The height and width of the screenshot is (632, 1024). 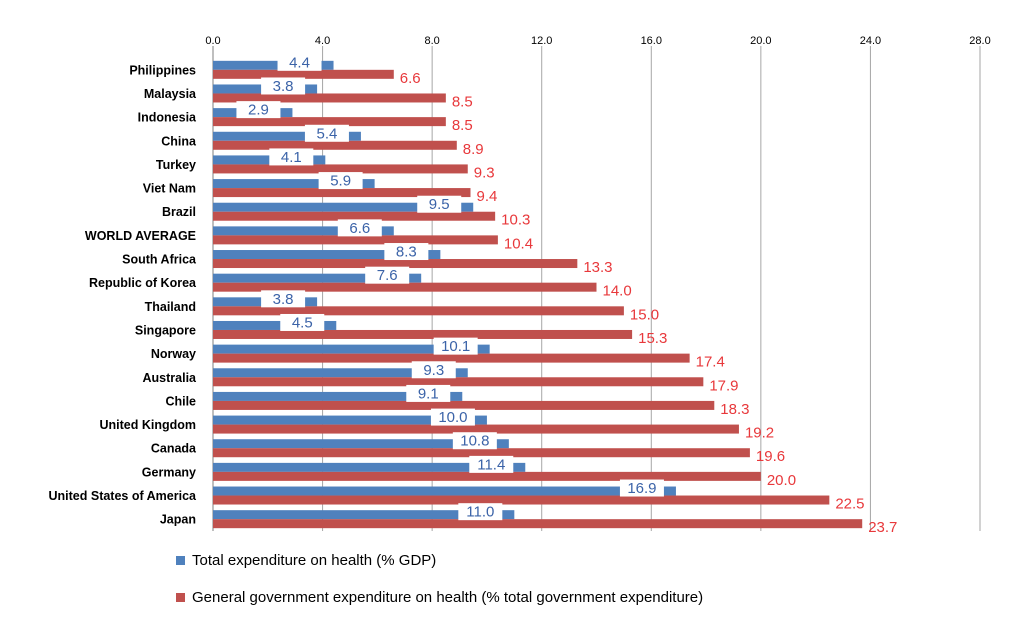 What do you see at coordinates (170, 307) in the screenshot?
I see `category-label: Thailand` at bounding box center [170, 307].